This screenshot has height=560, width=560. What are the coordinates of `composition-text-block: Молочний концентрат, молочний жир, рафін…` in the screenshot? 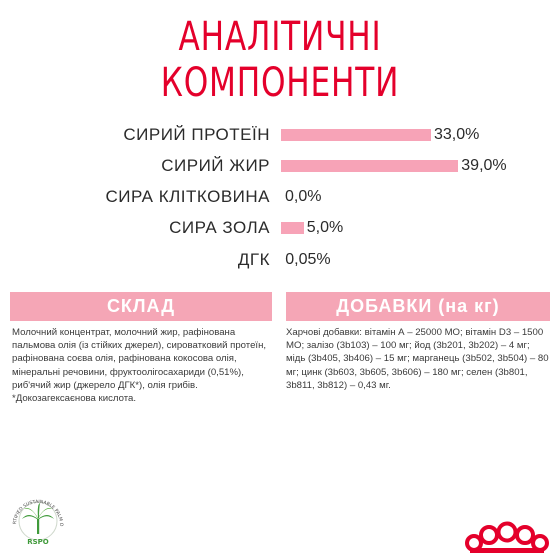 It's located at (143, 365).